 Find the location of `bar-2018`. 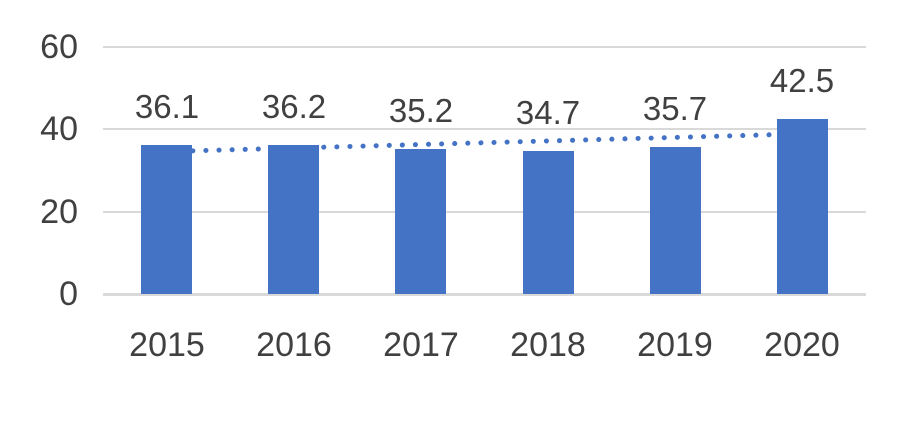

bar-2018 is located at coordinates (548, 222).